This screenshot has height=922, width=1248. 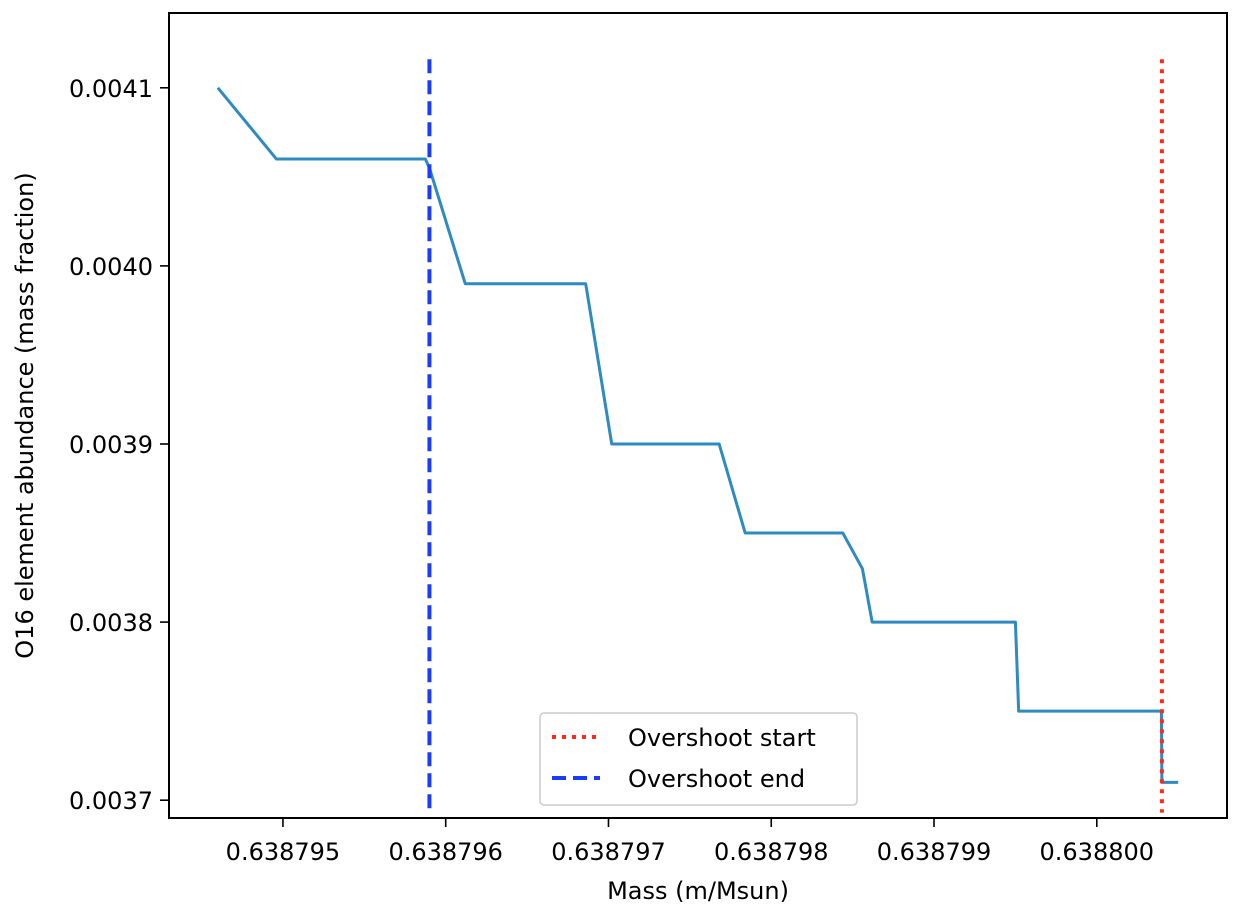 What do you see at coordinates (722, 738) in the screenshot?
I see `legend-label-overshoot-start: Overshoot start` at bounding box center [722, 738].